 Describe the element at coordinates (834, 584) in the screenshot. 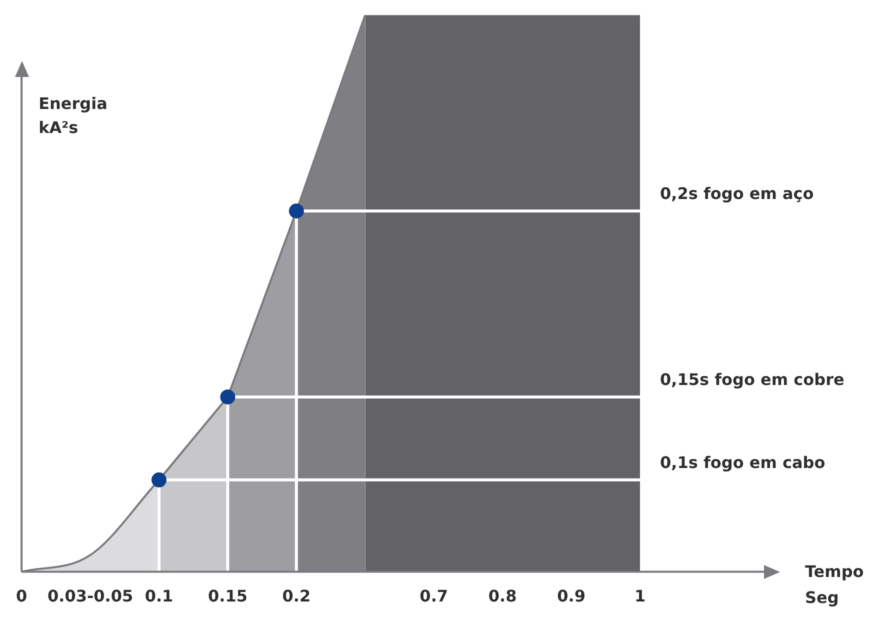

I see `text: Tempo Seg` at that location.